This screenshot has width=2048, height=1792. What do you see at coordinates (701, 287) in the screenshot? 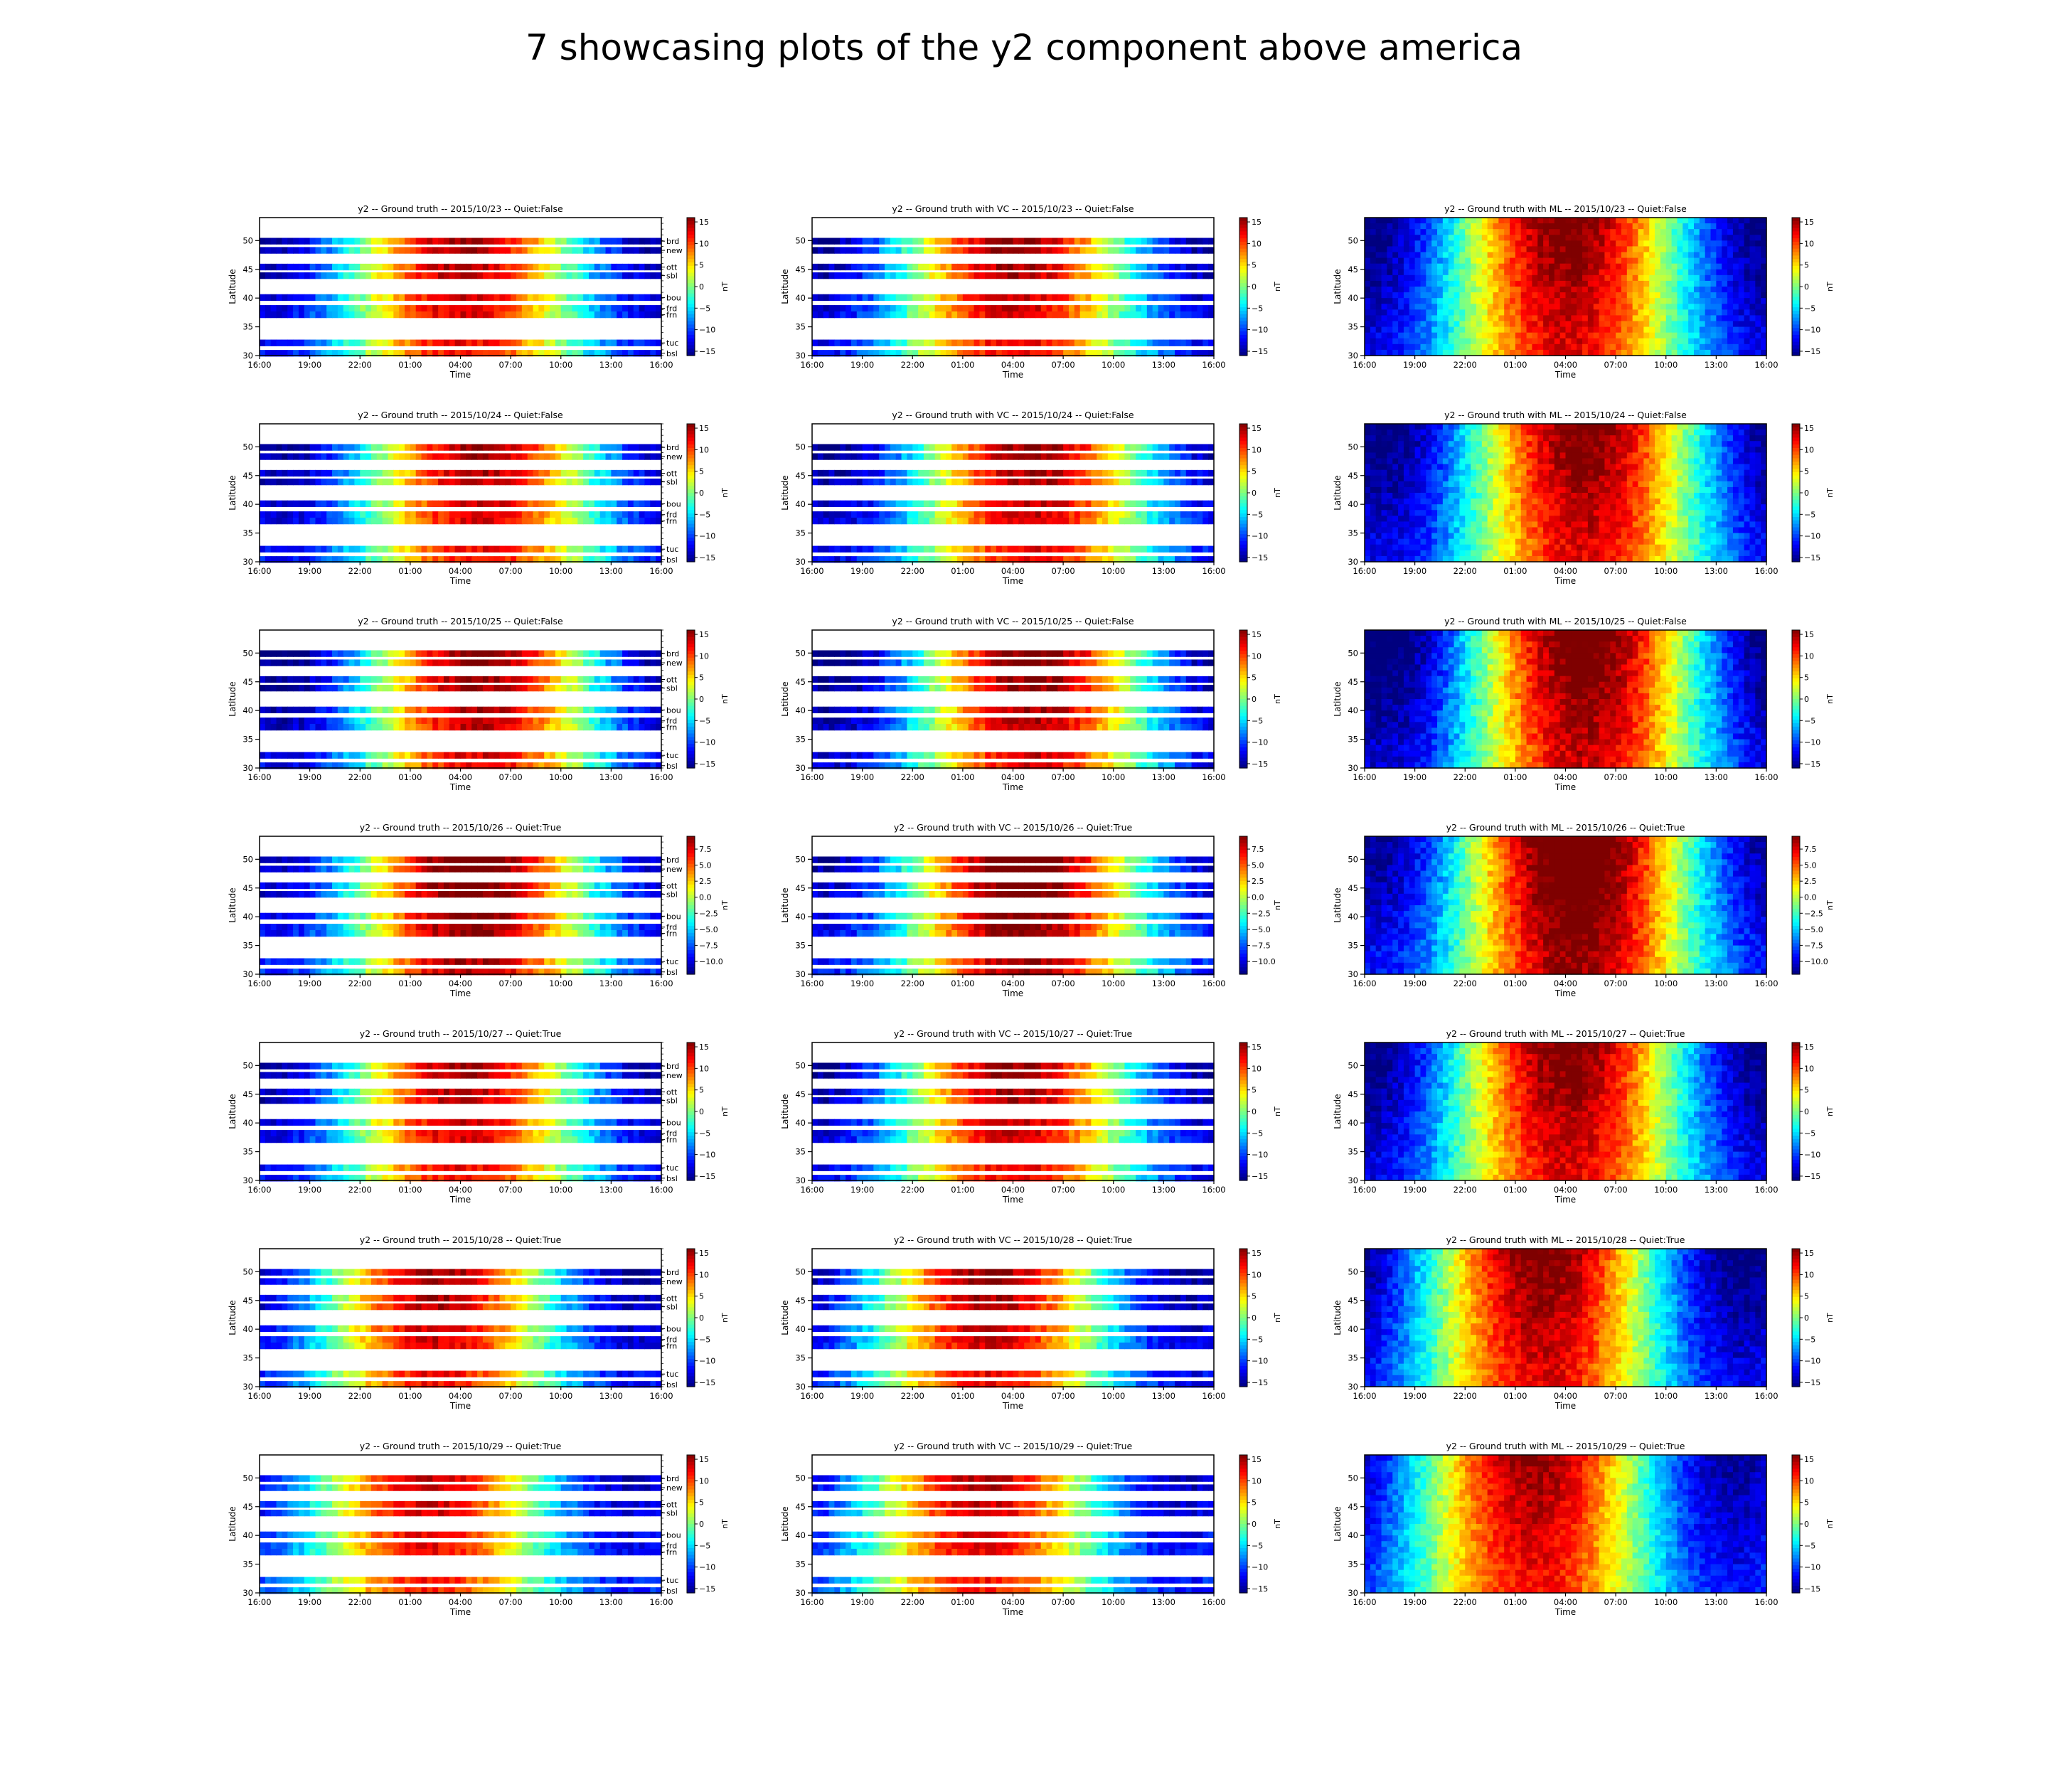
I see `colorbar-tick-label: 0` at bounding box center [701, 287].